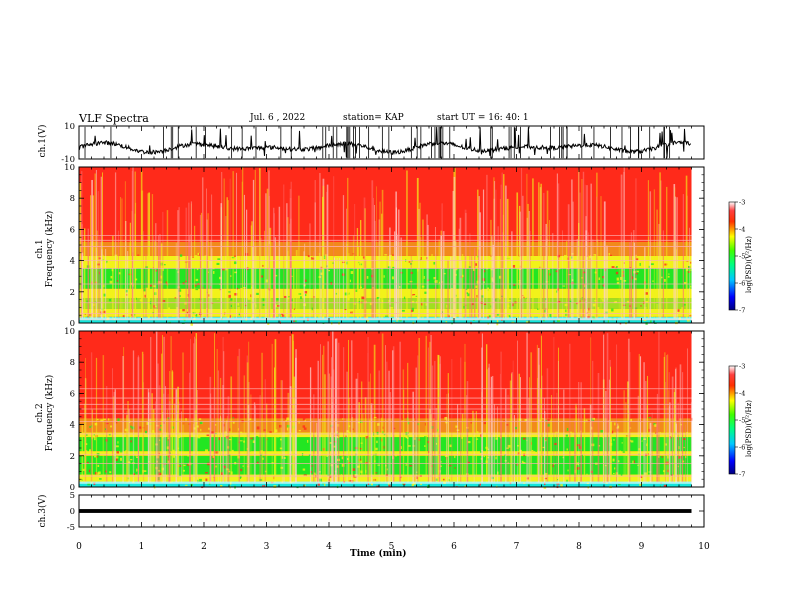 The image size is (792, 612). Describe the element at coordinates (742, 230) in the screenshot. I see `colorbar-tick-label: -4` at that location.